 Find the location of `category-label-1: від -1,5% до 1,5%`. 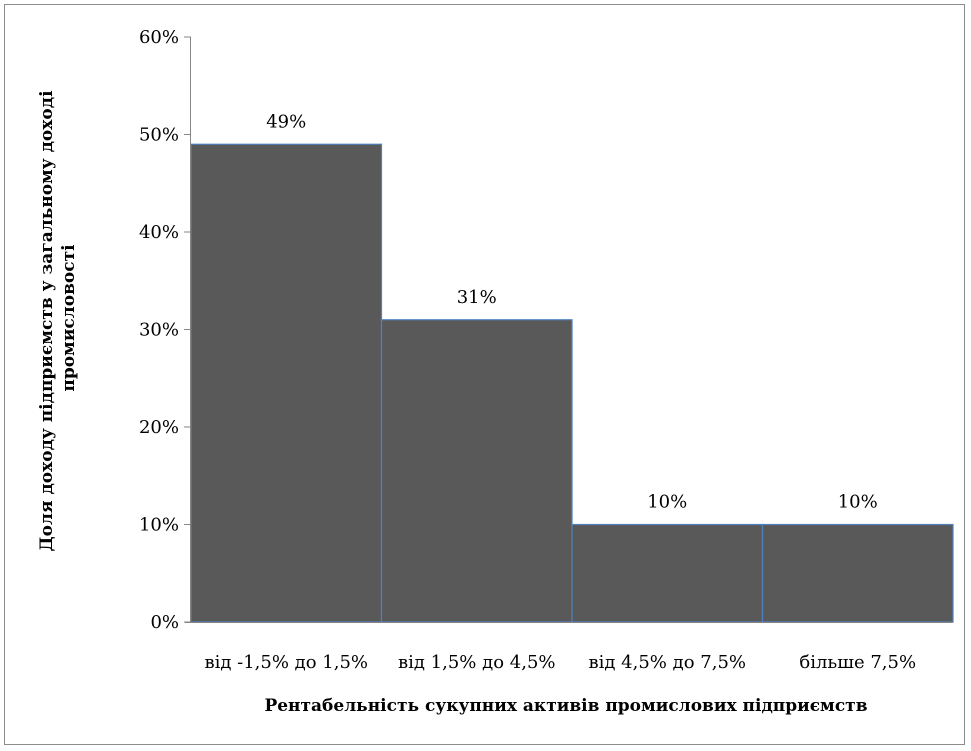

category-label-1: від -1,5% до 1,5% is located at coordinates (286, 662).